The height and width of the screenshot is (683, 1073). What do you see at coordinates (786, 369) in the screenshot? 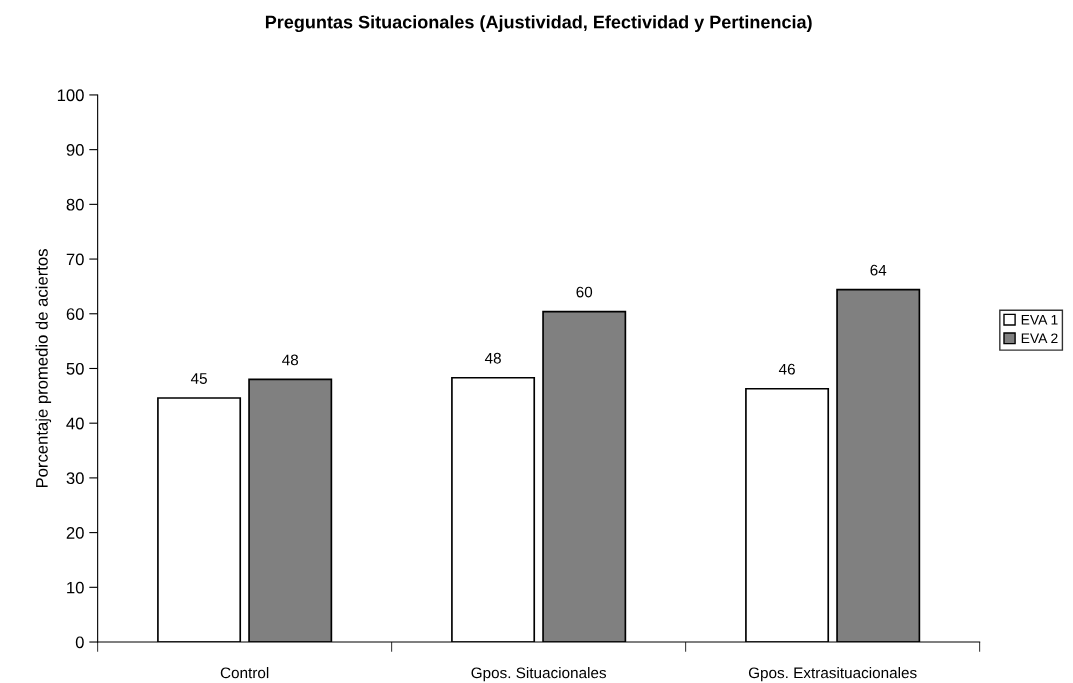
I see `data-label: 46` at bounding box center [786, 369].